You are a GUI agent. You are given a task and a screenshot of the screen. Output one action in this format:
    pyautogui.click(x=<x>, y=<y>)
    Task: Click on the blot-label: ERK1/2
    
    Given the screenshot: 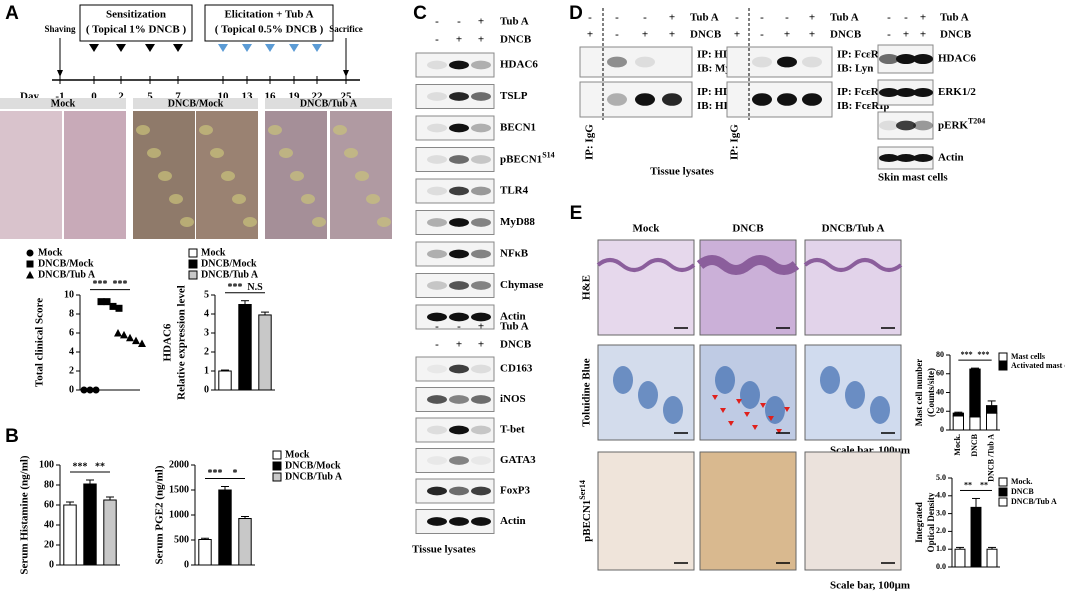 What is the action you would take?
    pyautogui.click(x=957, y=92)
    